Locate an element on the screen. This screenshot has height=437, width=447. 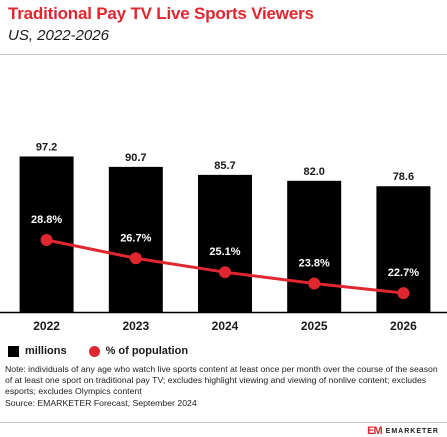
x-tick-label: 2023 is located at coordinates (135, 326).